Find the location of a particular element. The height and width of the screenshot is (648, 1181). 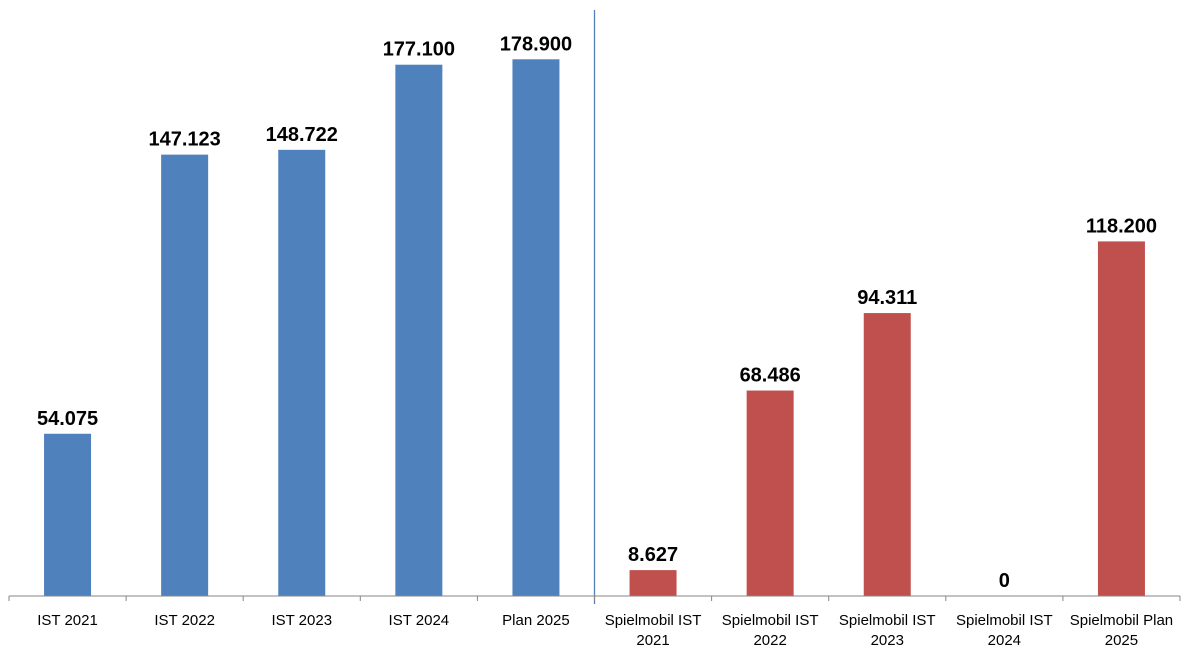

data-label: 8.627 is located at coordinates (653, 555).